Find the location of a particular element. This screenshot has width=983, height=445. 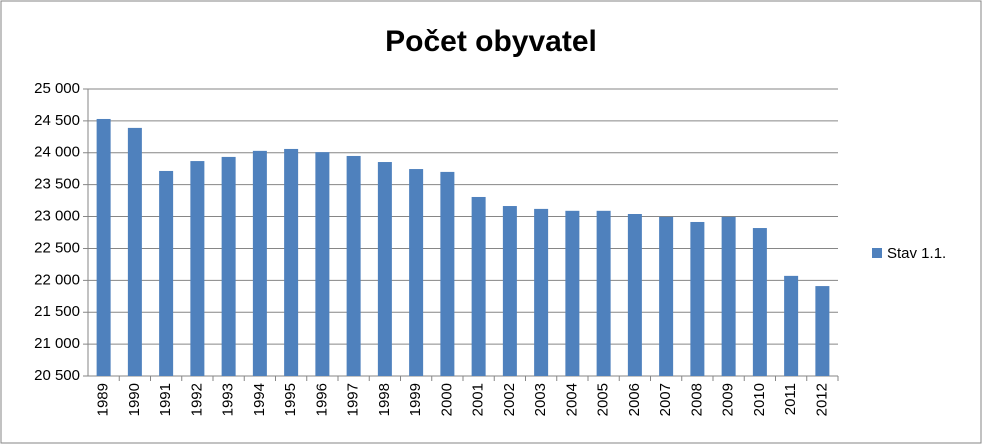

y-tick-label: 21 000 is located at coordinates (57, 343).